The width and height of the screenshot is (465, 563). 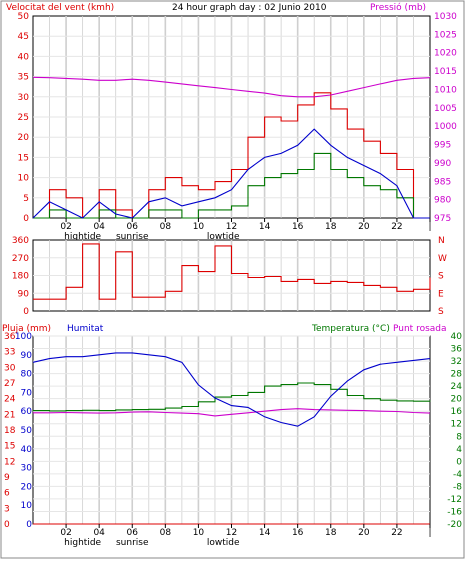 What do you see at coordinates (265, 533) in the screenshot?
I see `temp-x-tick-label: 14` at bounding box center [265, 533].